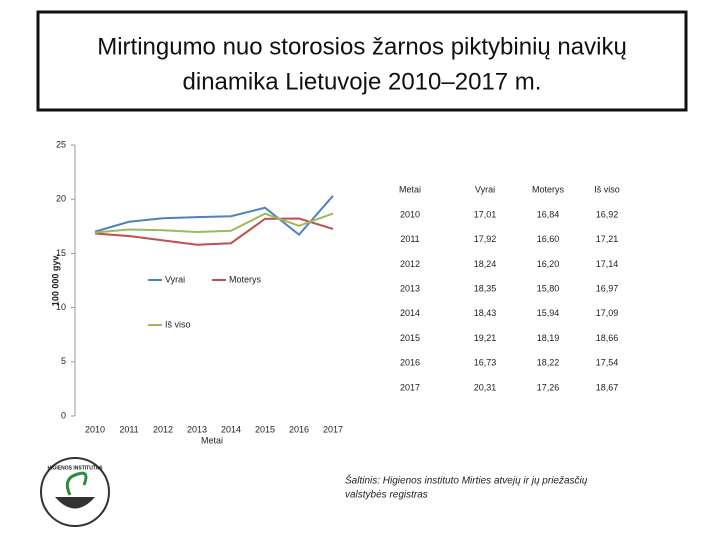 The width and height of the screenshot is (720, 540). I want to click on y-tick-label: 0, so click(63, 415).